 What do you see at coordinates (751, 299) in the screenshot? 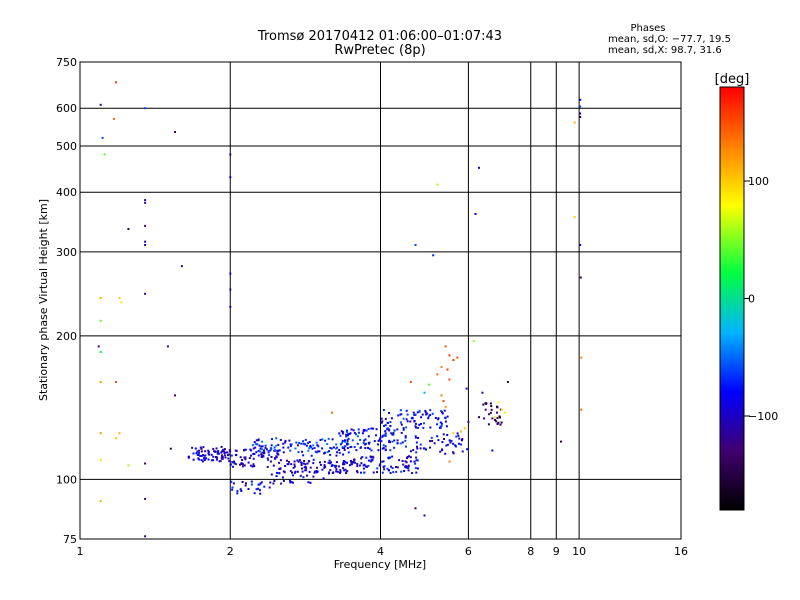
I see `colorbar-tick-label: 0` at bounding box center [751, 299].